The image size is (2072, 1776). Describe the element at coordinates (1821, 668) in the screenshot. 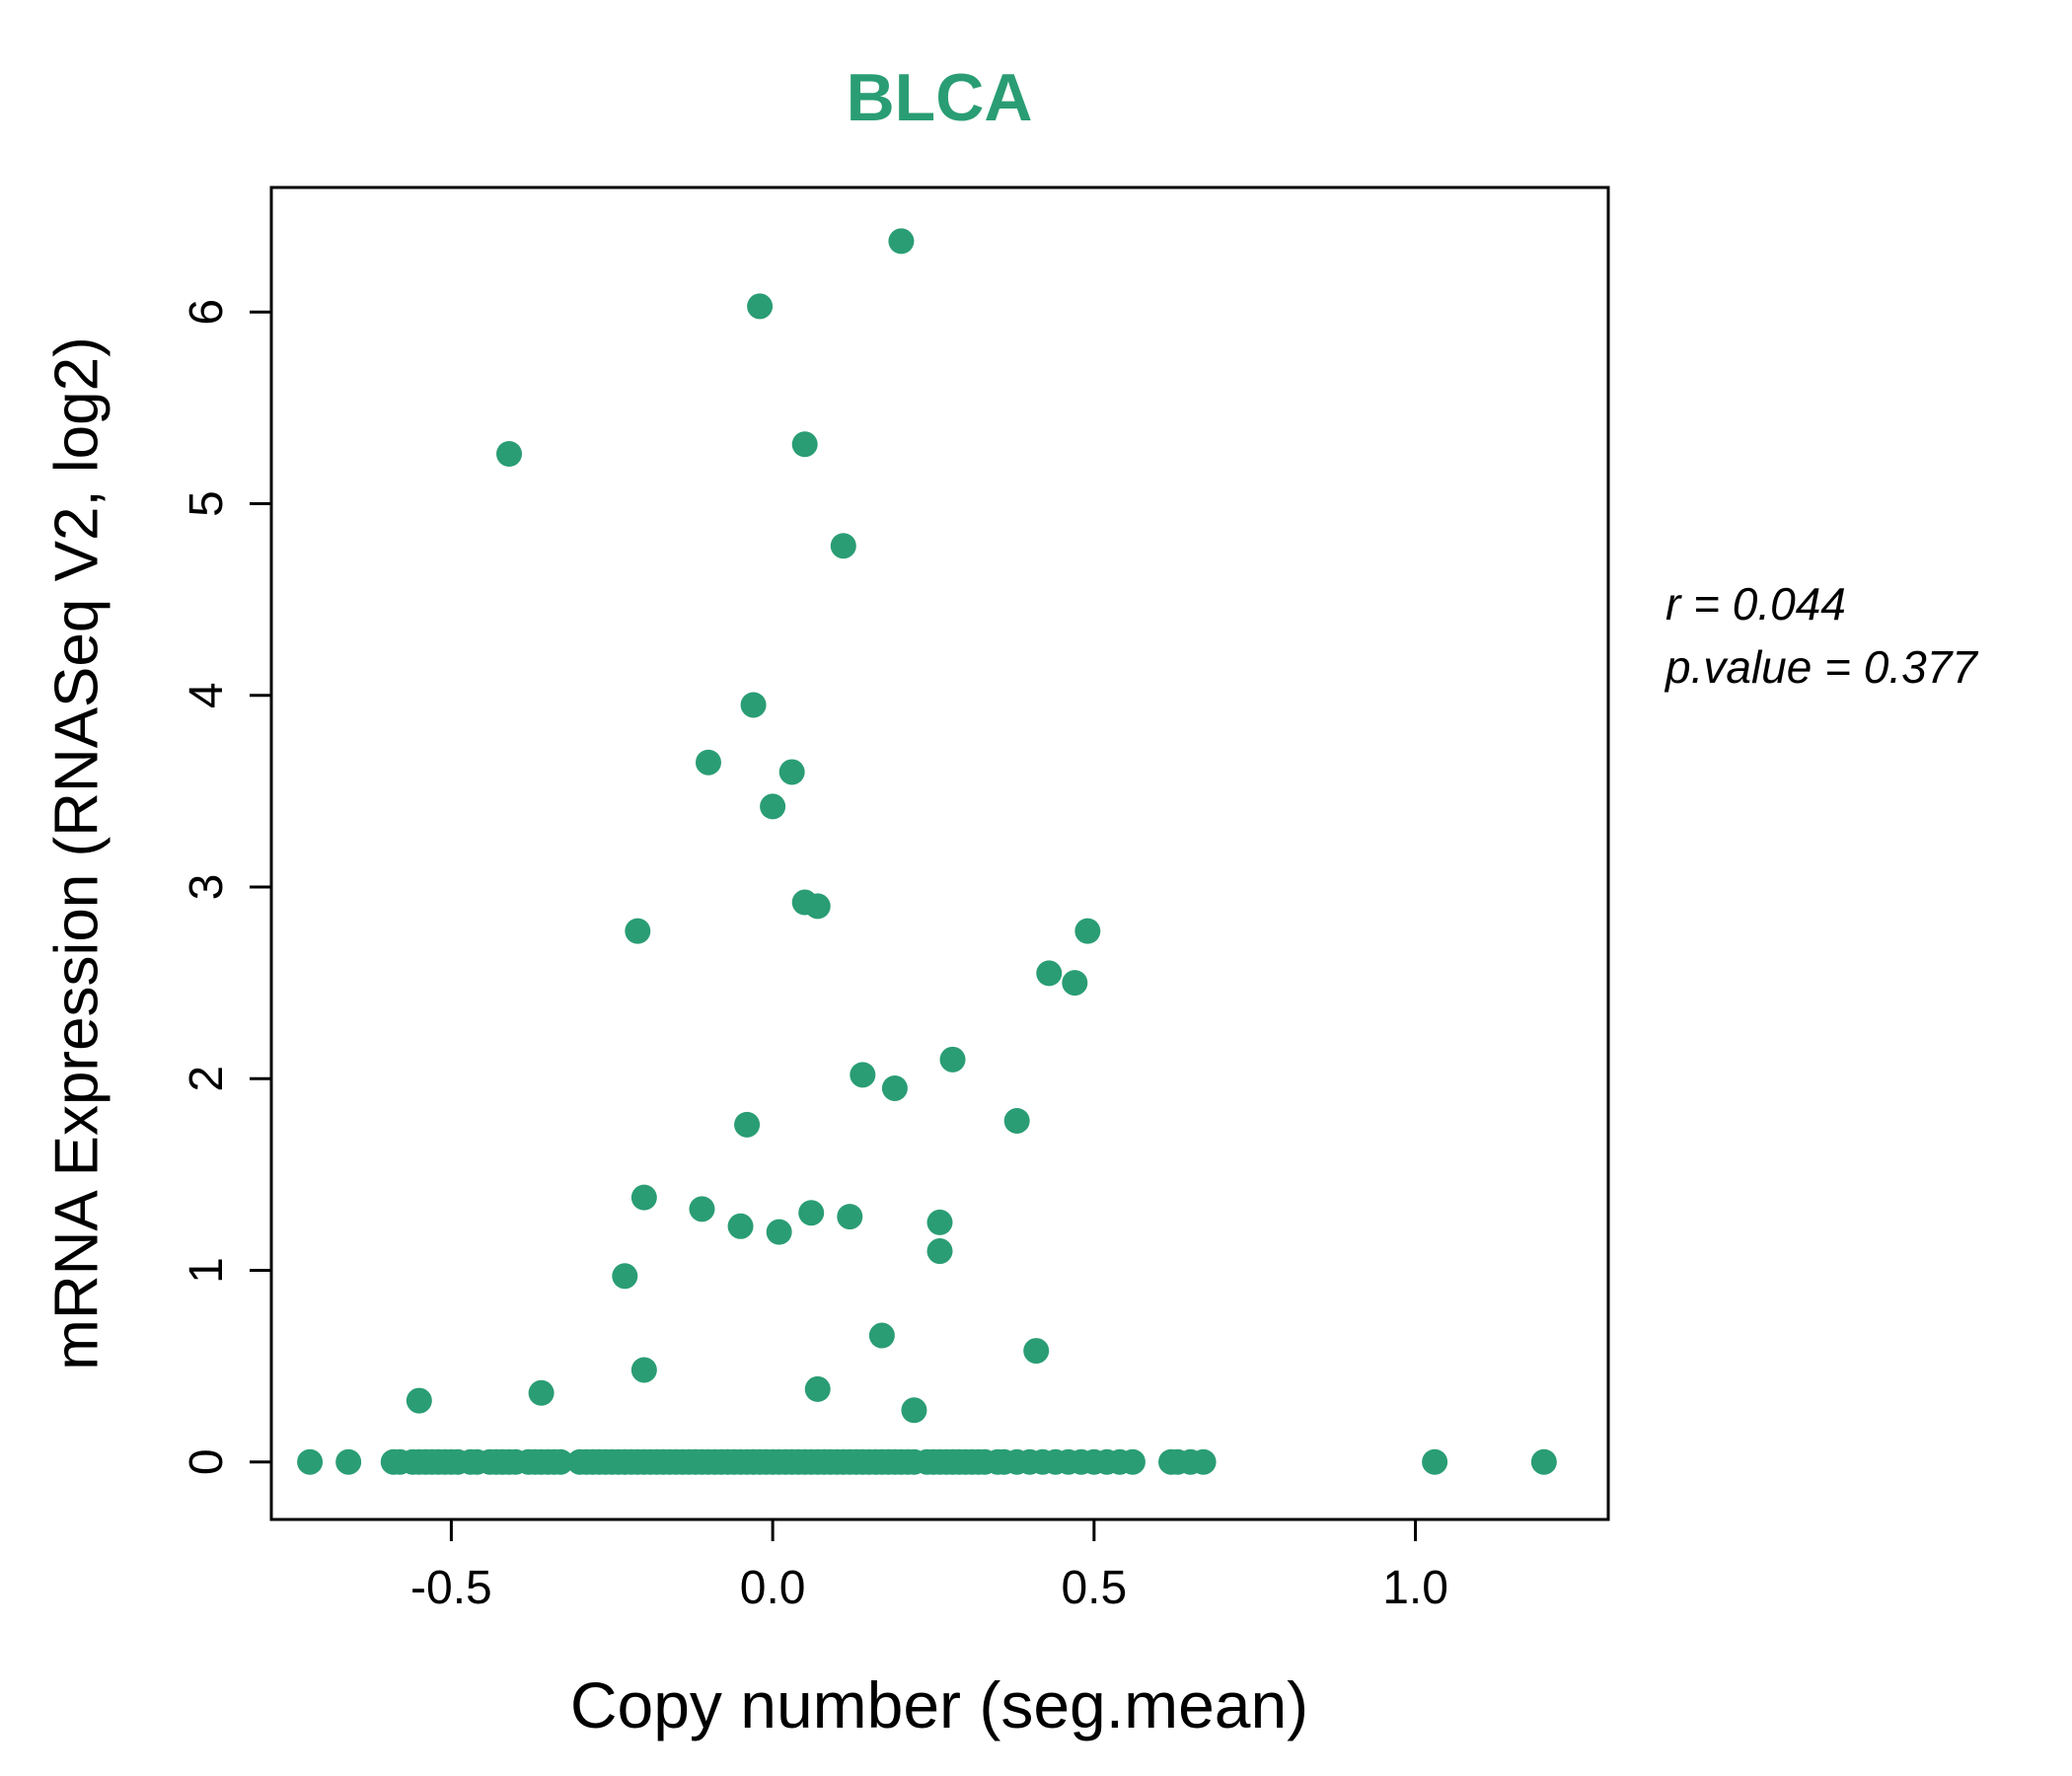

I see `p-value-text: p.value = 0.377` at that location.